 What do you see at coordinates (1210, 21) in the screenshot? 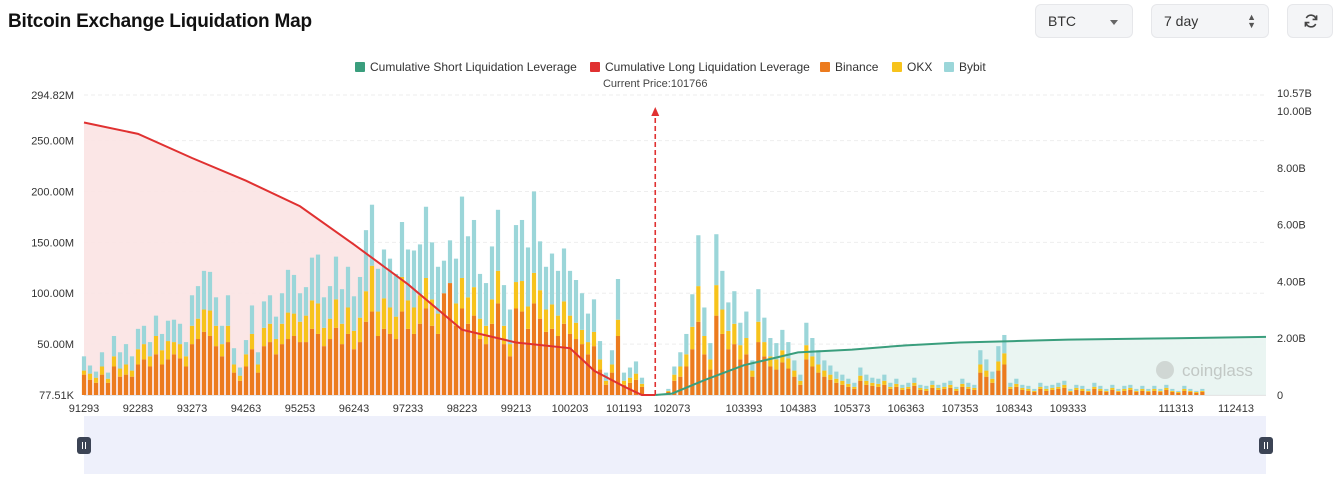
I see `range-select: 7 day ▲ ▼` at bounding box center [1210, 21].